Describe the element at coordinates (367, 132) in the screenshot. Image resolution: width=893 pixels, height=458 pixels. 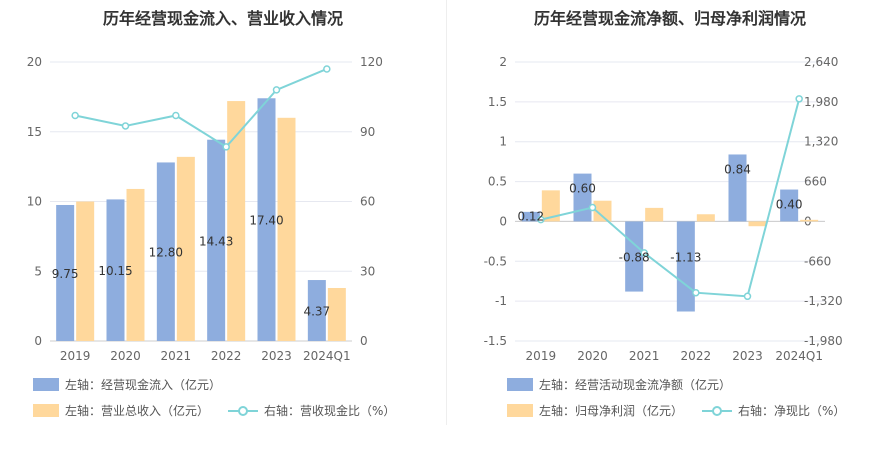
I see `y-right-tick-label: 90` at that location.